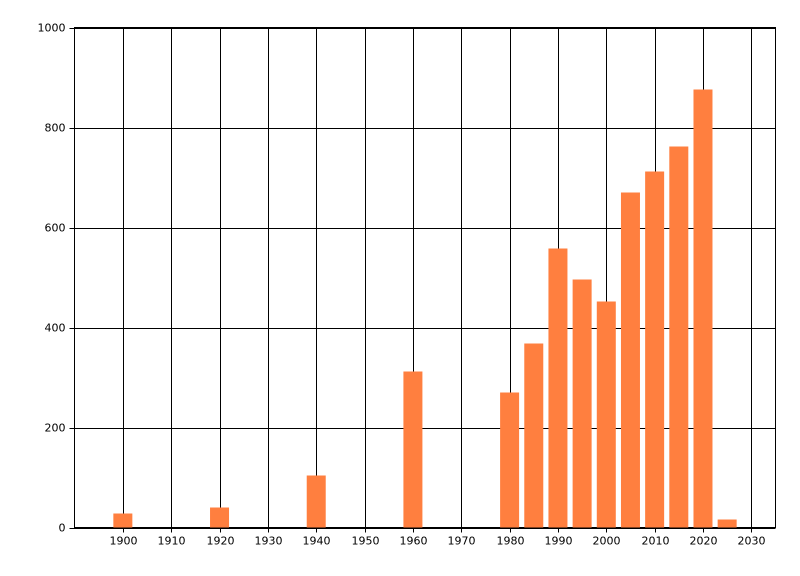 This screenshot has height=576, width=800. I want to click on x-tick-label: 1970, so click(462, 541).